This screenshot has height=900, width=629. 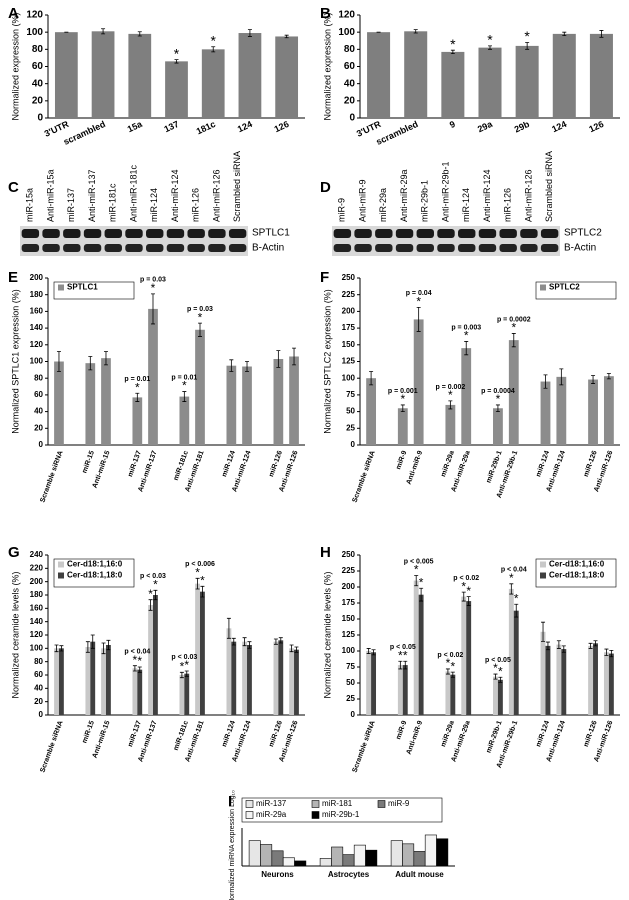 I want to click on x-tick-label: miR-9, so click(x=401, y=730).